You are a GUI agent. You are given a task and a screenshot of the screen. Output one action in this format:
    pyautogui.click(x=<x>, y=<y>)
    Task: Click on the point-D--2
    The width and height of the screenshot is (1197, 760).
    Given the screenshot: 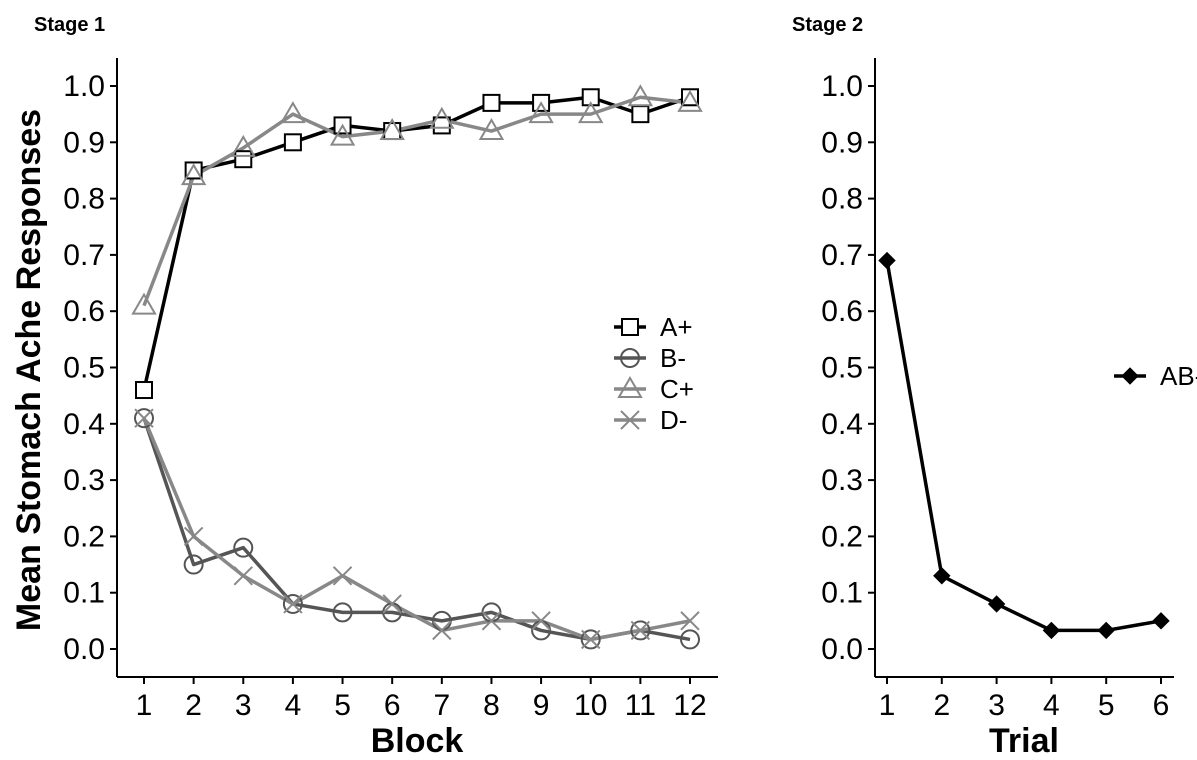 What is the action you would take?
    pyautogui.click(x=193, y=536)
    